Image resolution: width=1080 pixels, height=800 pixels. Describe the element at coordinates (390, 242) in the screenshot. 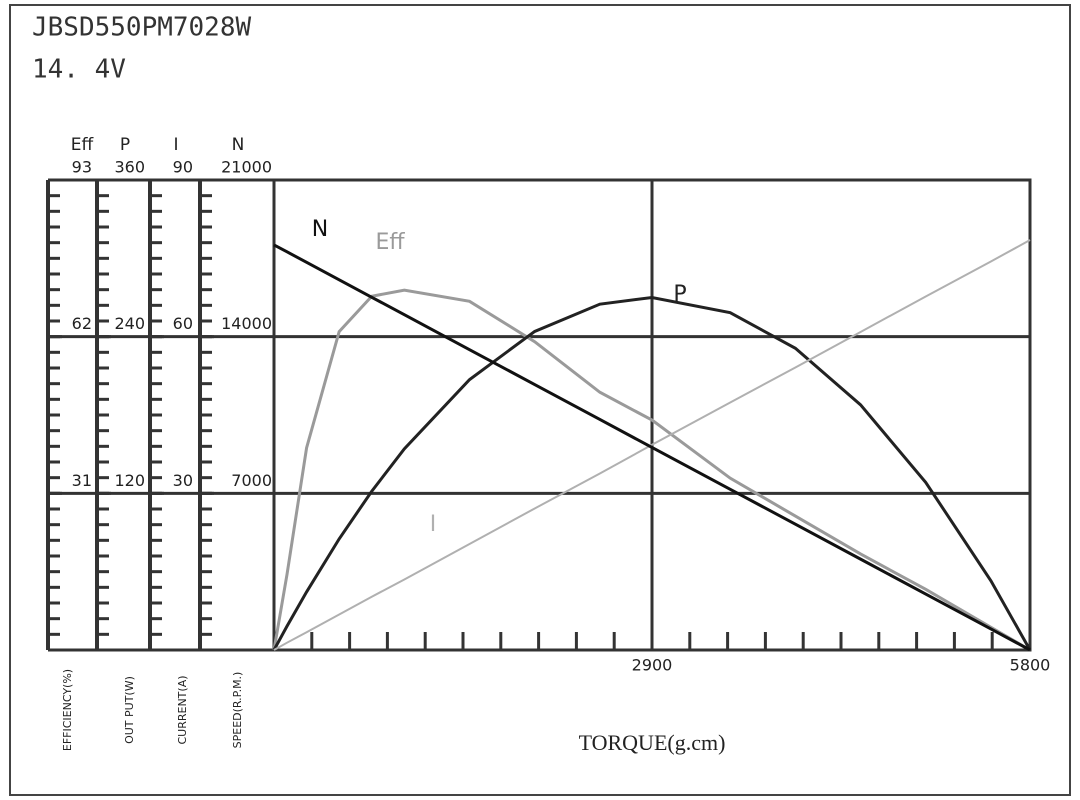

I see `curve-label: Eff` at that location.